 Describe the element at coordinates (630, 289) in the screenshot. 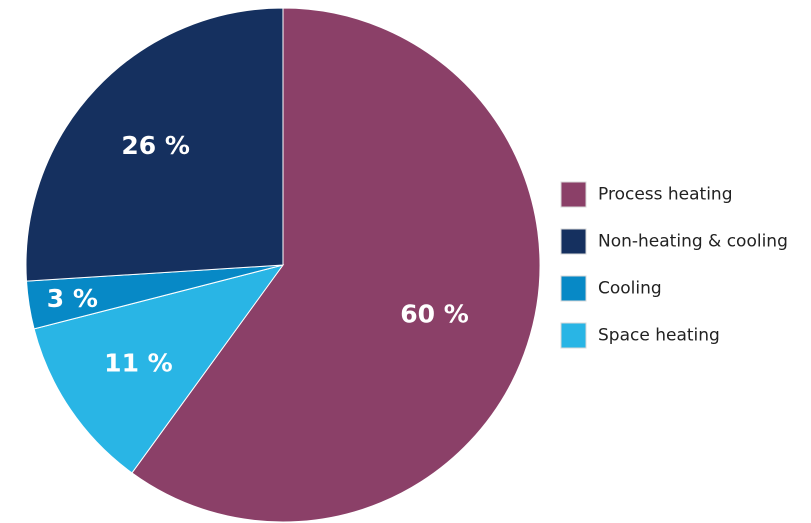

I see `legend-label-cooling: Cooling` at that location.